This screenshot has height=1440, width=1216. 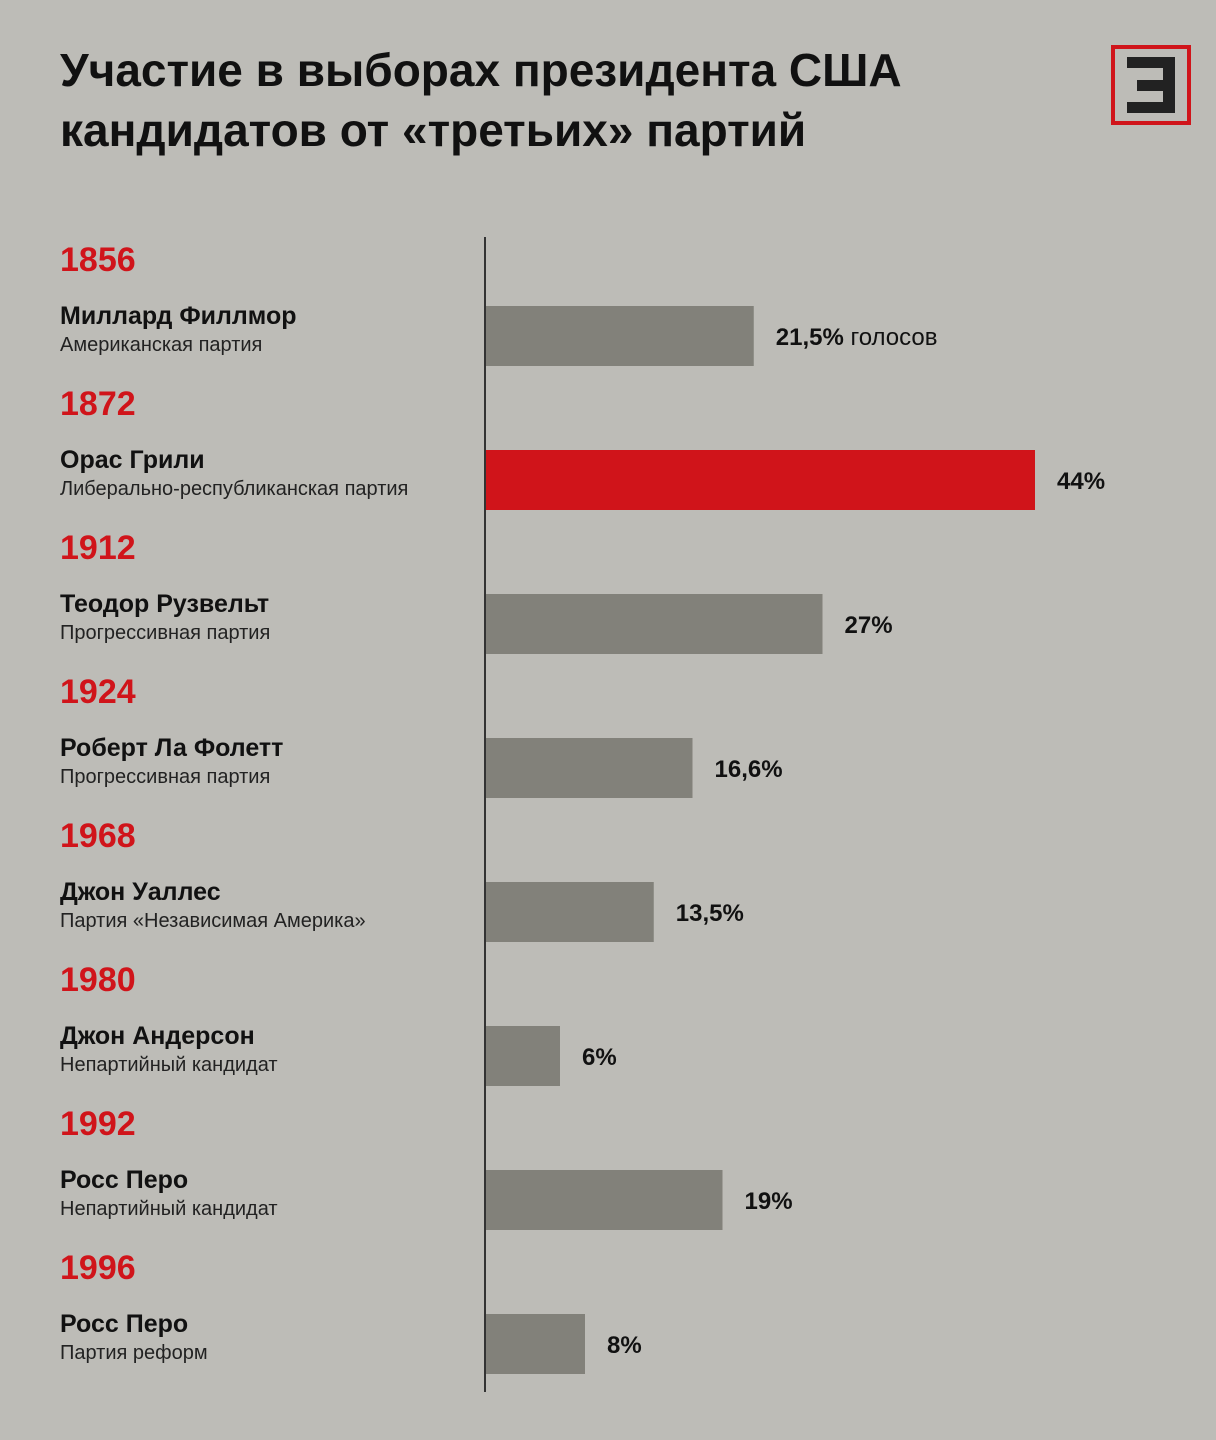 I want to click on value-label: 8%, so click(x=624, y=1345).